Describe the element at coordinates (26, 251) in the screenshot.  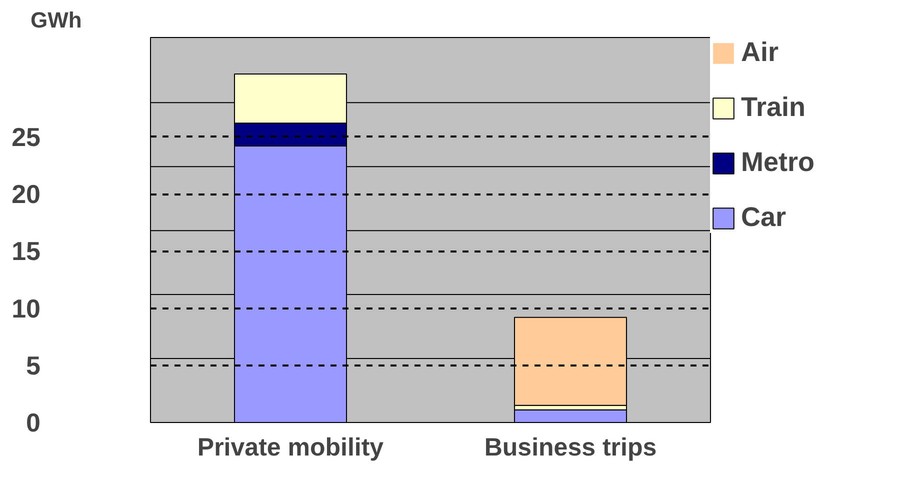
I see `y-tick-label: 15` at that location.